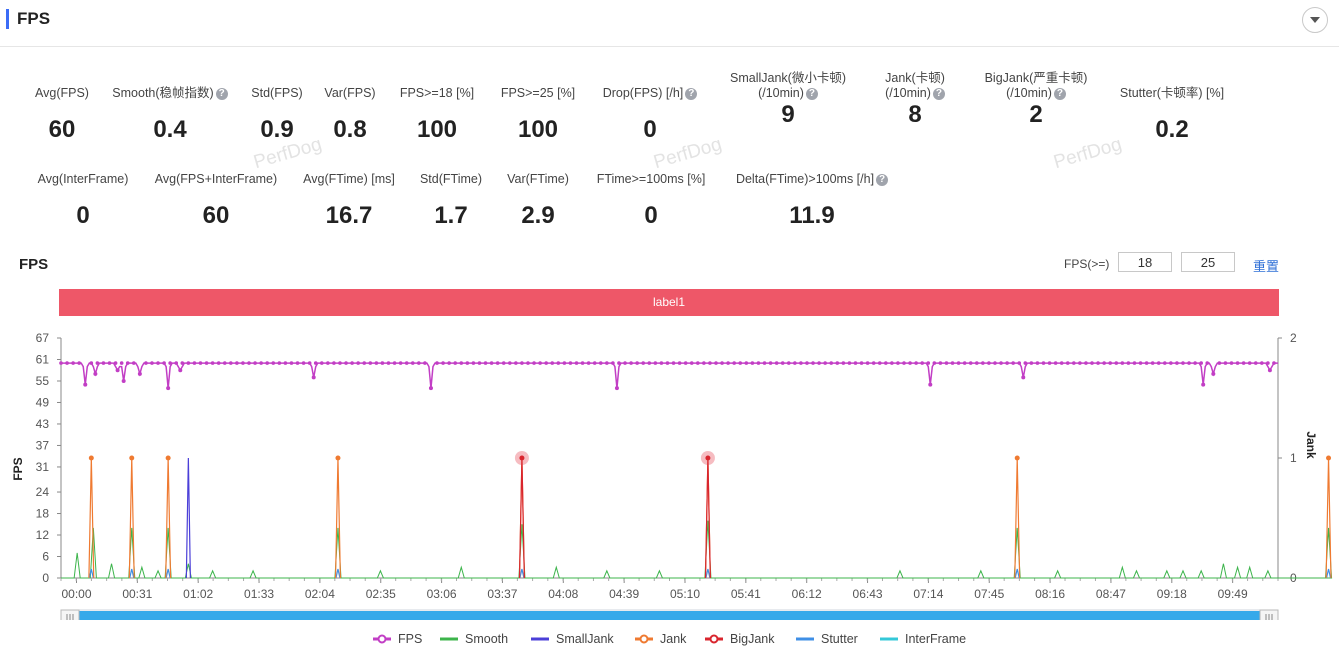  I want to click on panel-header: FPS, so click(669, 23).